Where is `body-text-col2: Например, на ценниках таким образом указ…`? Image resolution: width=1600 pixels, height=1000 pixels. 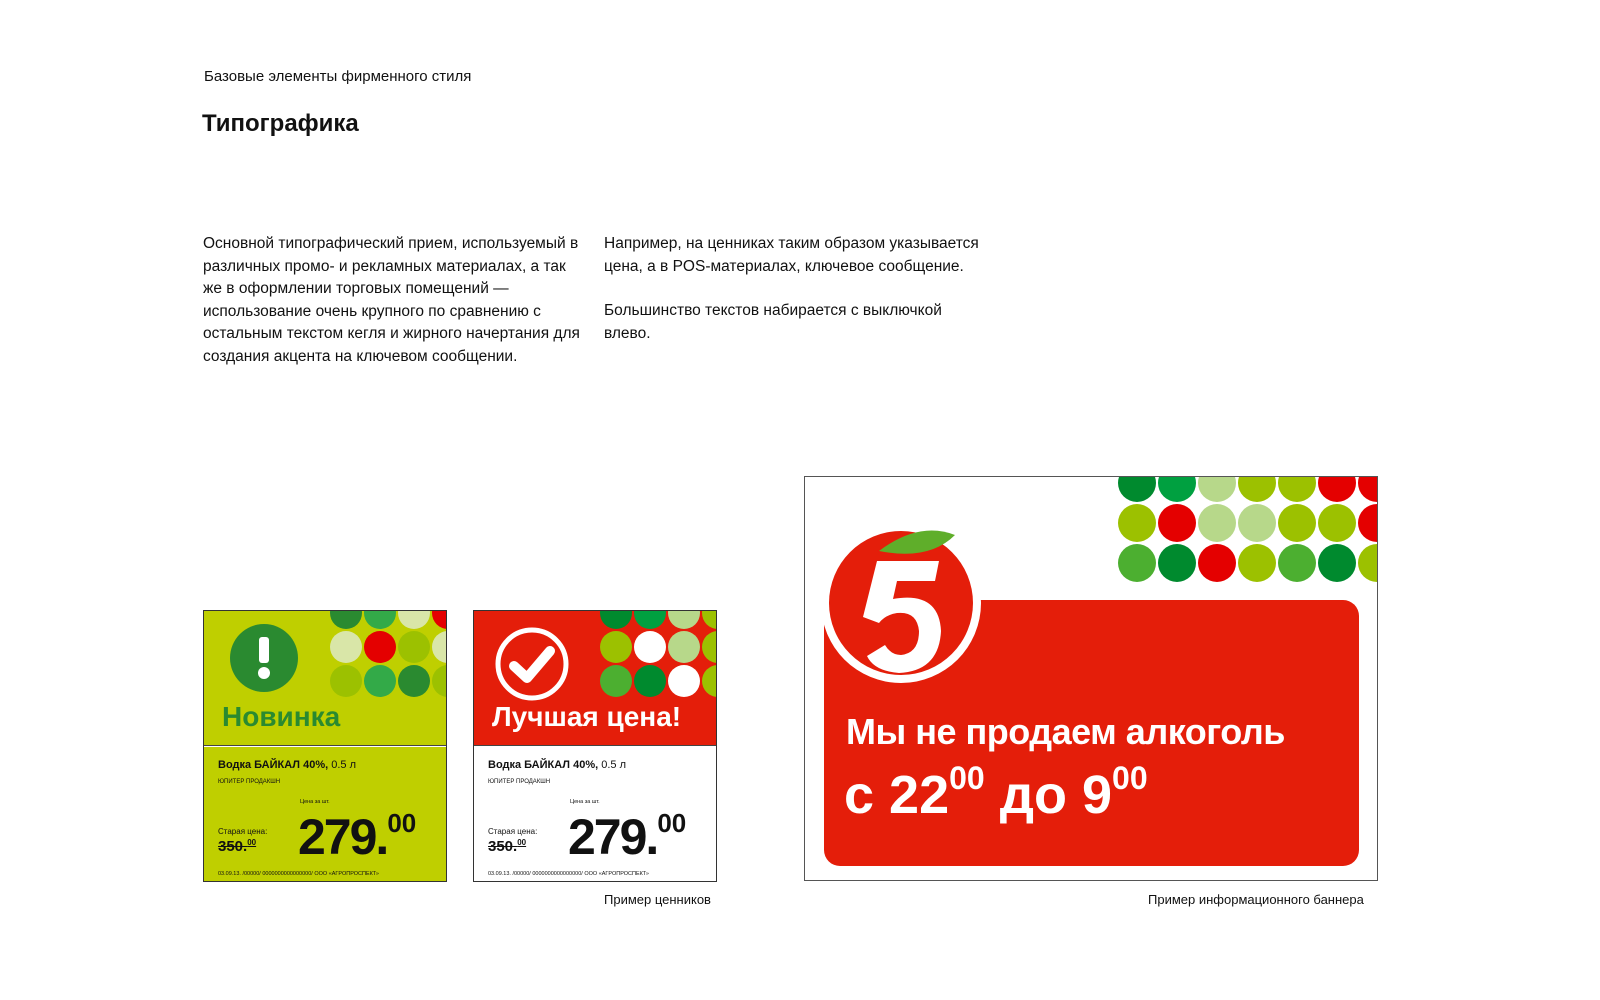
body-text-col2: Например, на ценниках таким образом указ… is located at coordinates (794, 300).